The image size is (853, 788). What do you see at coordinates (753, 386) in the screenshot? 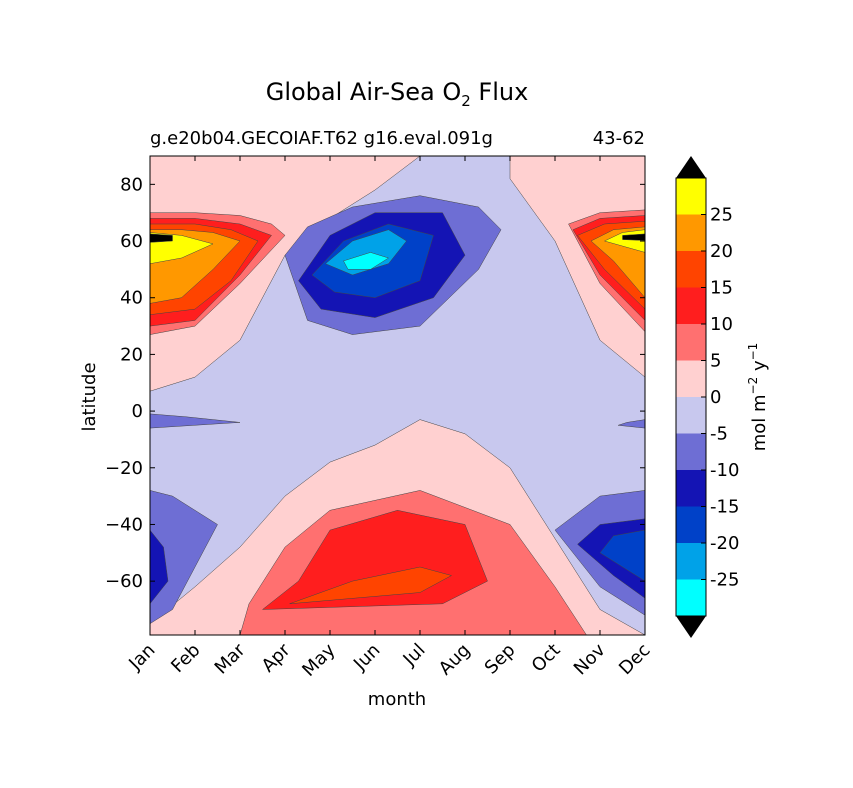
I see `colorbar-label-exp1: −2` at bounding box center [753, 386].